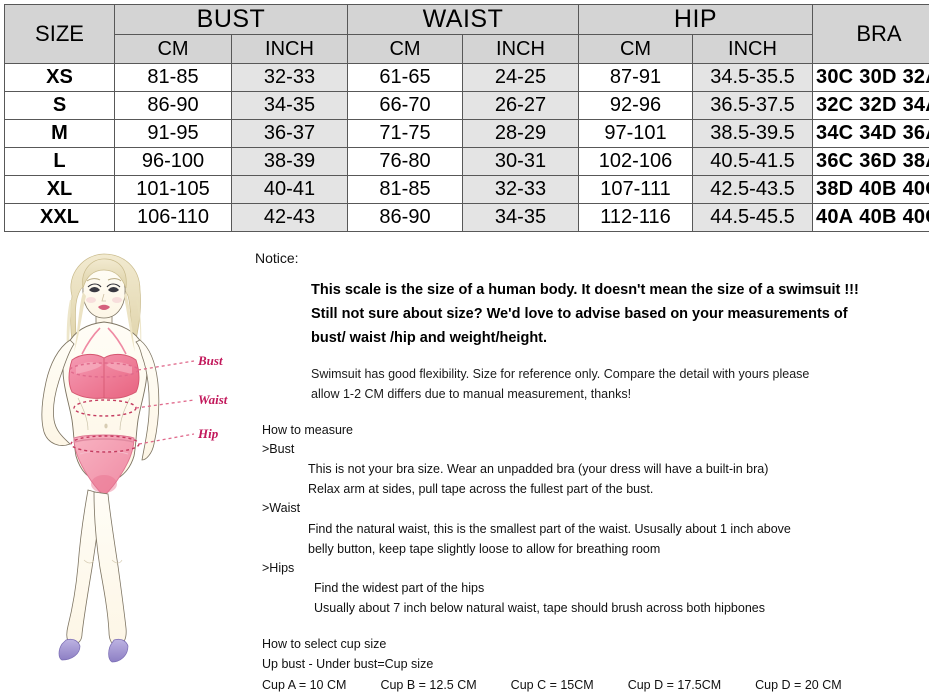  Describe the element at coordinates (914, 133) in the screenshot. I see `bra-size: 36A` at that location.